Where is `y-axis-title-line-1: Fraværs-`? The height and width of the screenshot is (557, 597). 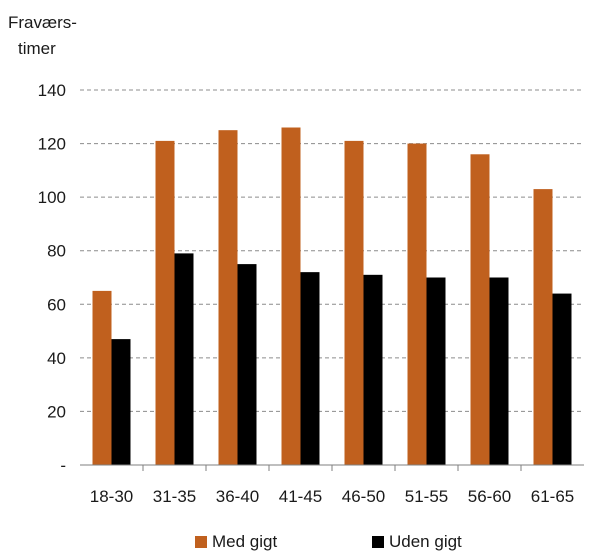
y-axis-title-line-1: Fraværs- is located at coordinates (42, 22).